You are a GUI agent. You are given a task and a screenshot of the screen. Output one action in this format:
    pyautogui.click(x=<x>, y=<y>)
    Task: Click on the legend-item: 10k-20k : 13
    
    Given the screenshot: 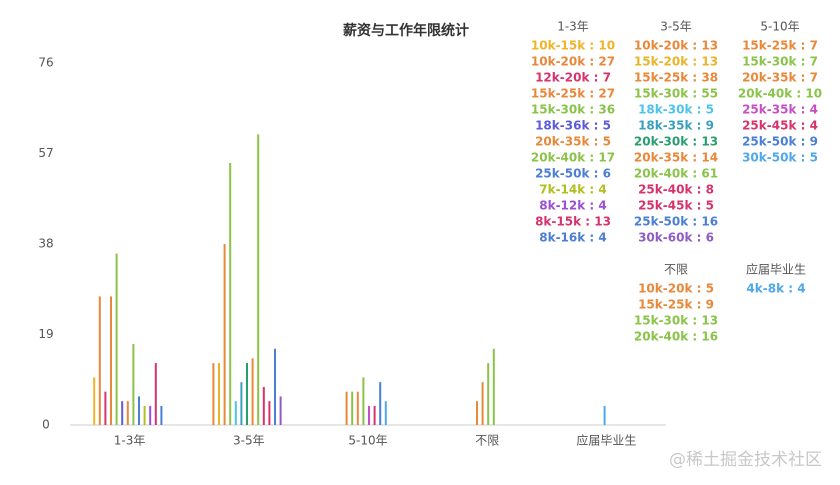 What is the action you would take?
    pyautogui.click(x=676, y=46)
    